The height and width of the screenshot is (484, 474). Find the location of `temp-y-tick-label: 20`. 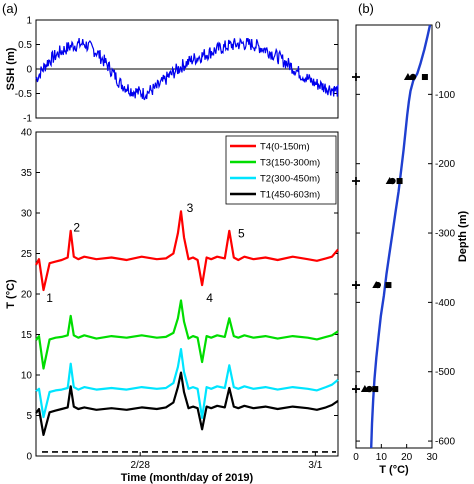

temp-y-tick-label: 20 is located at coordinates (27, 295).